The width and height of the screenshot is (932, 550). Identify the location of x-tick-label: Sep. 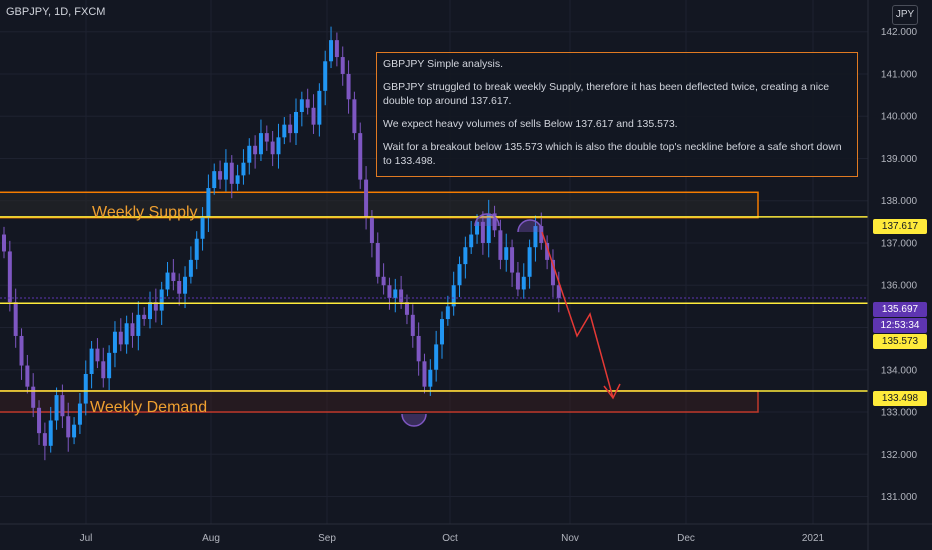
(327, 538).